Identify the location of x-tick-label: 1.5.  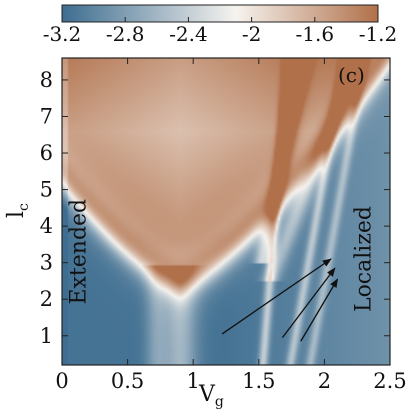
(258, 381).